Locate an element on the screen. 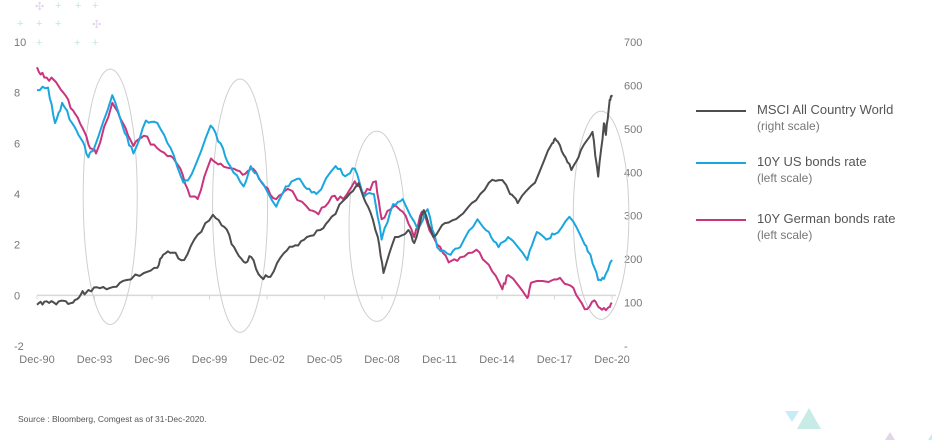 The width and height of the screenshot is (932, 440). right-axis-tick-label: - is located at coordinates (626, 347).